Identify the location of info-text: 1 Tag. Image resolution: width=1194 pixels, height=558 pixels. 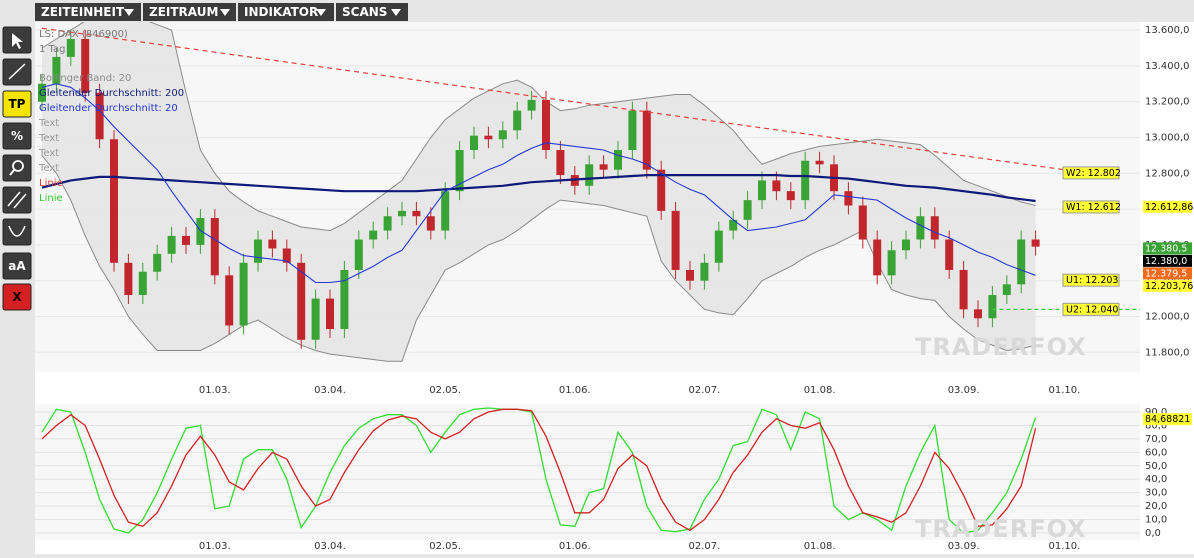
(52, 49).